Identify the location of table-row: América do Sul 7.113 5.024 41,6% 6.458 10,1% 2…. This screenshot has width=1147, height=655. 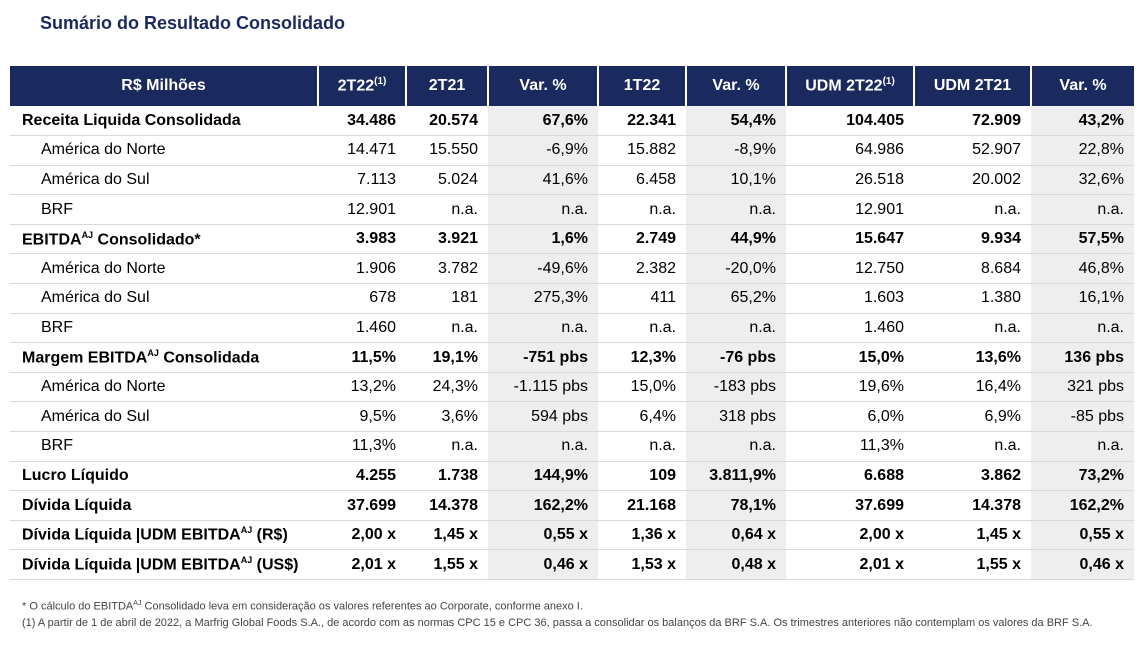
(572, 180).